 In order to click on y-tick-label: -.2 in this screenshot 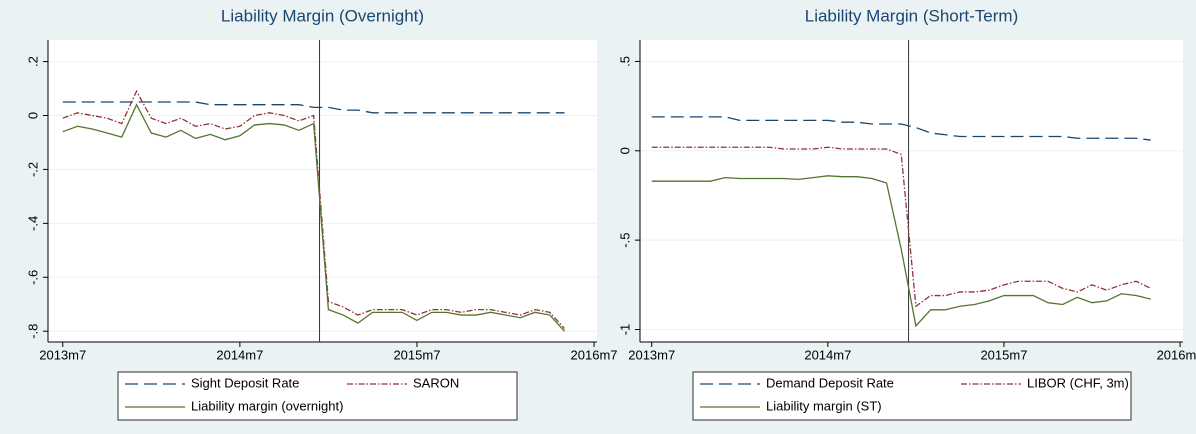, I will do `click(32, 169)`.